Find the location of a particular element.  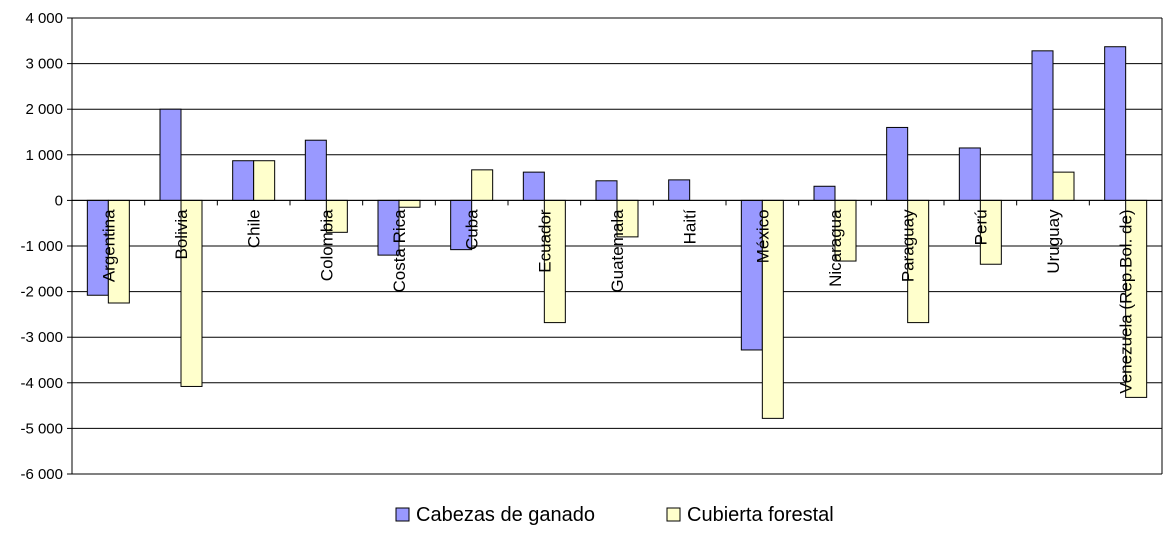

category-label: Paraguay is located at coordinates (908, 245).